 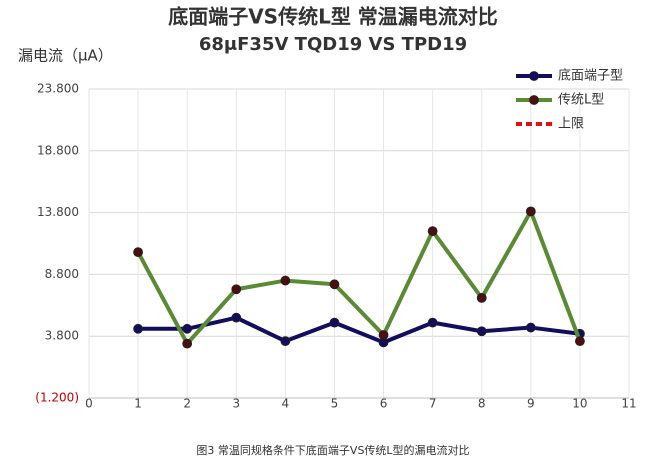 What do you see at coordinates (62, 336) in the screenshot?
I see `y-tick-label: 3.800` at bounding box center [62, 336].